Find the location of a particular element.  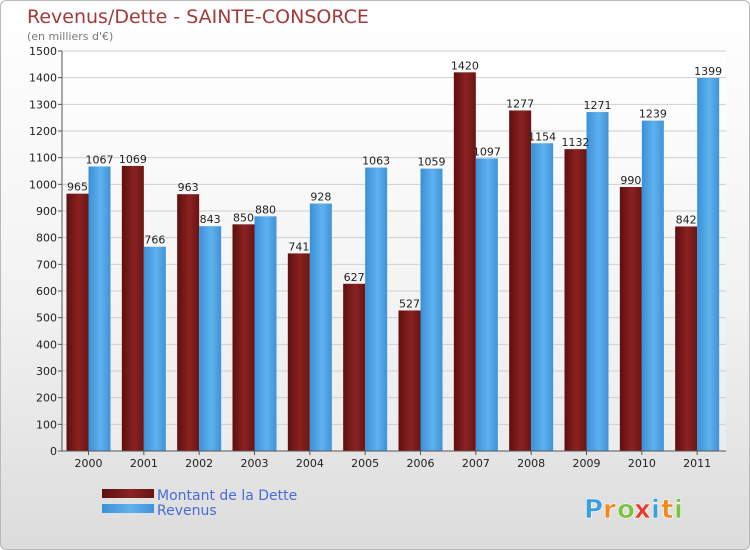

legend-swatch-revenus is located at coordinates (128, 508).